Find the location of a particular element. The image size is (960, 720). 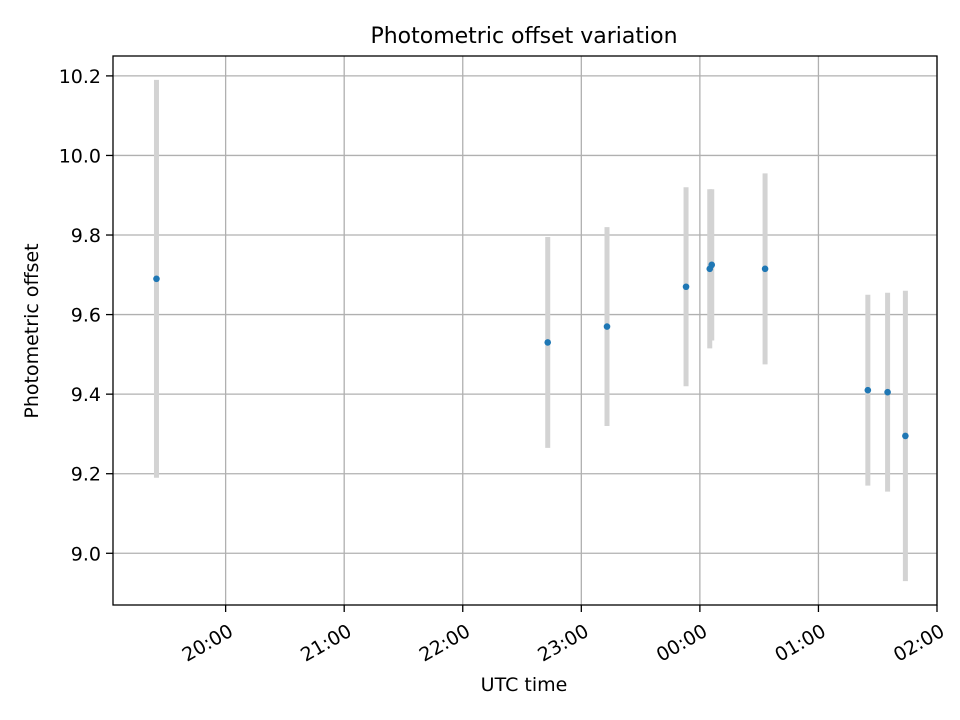

y-axis-title: Photometric offset is located at coordinates (32, 330).